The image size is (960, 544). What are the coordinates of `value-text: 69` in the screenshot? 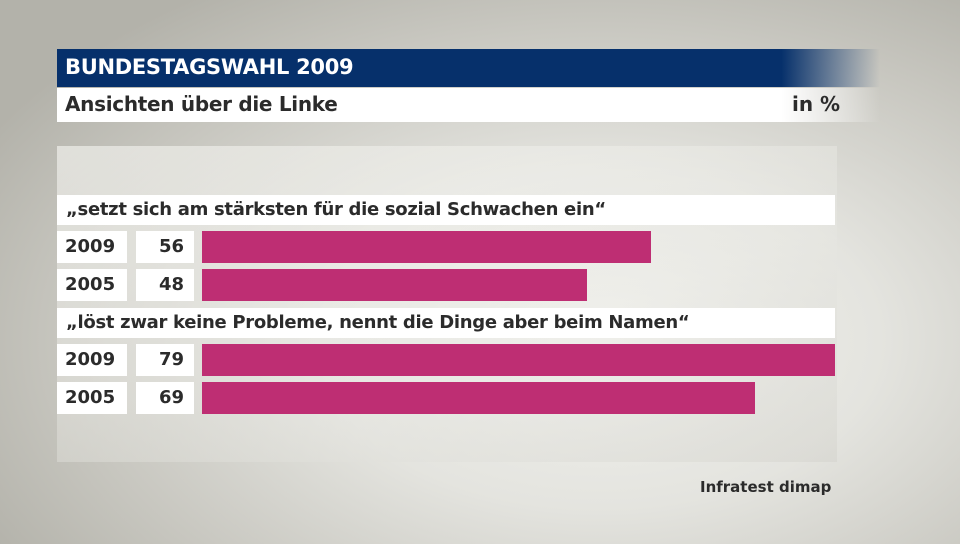 It's located at (171, 397).